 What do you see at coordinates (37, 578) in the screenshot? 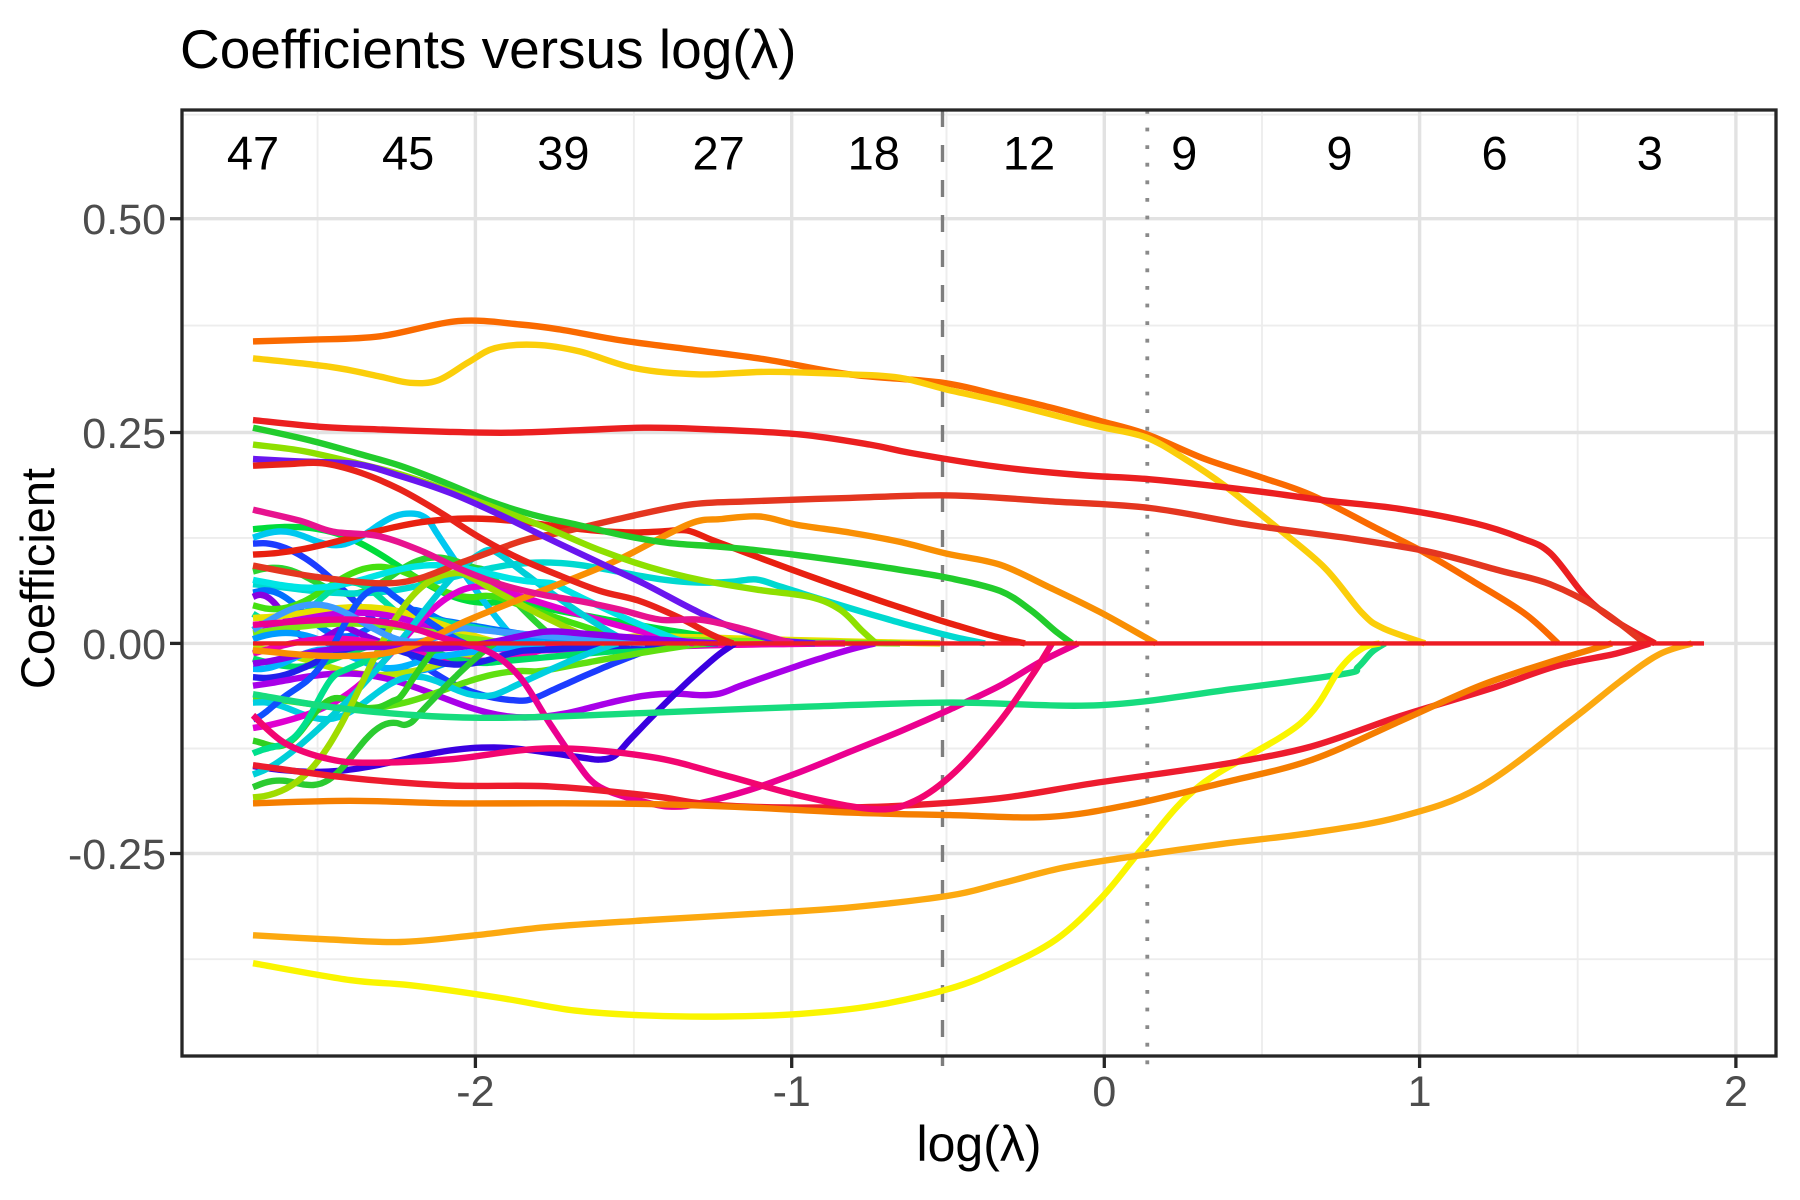
I see `svg-text: Coefficient` at bounding box center [37, 578].